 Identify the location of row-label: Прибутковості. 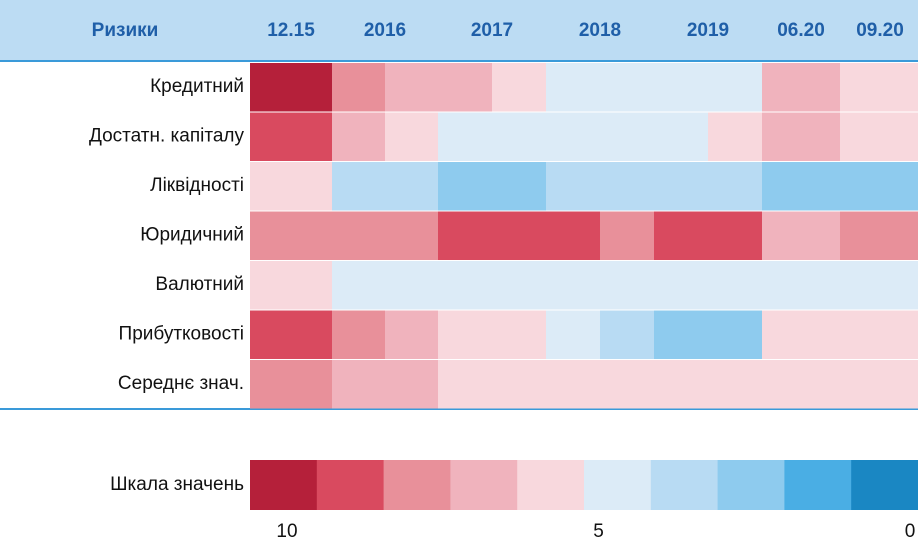
(181, 333).